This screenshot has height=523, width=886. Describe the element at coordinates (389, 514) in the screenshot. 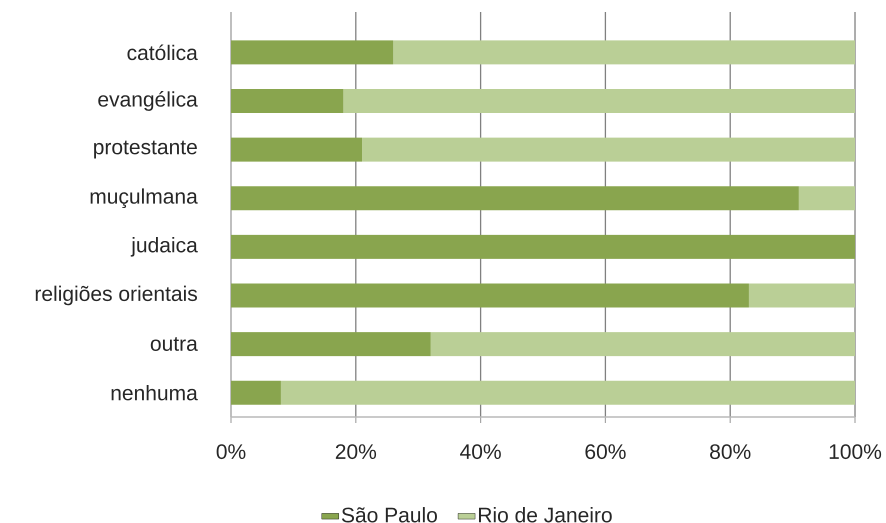

I see `legend-label: São Paulo` at that location.